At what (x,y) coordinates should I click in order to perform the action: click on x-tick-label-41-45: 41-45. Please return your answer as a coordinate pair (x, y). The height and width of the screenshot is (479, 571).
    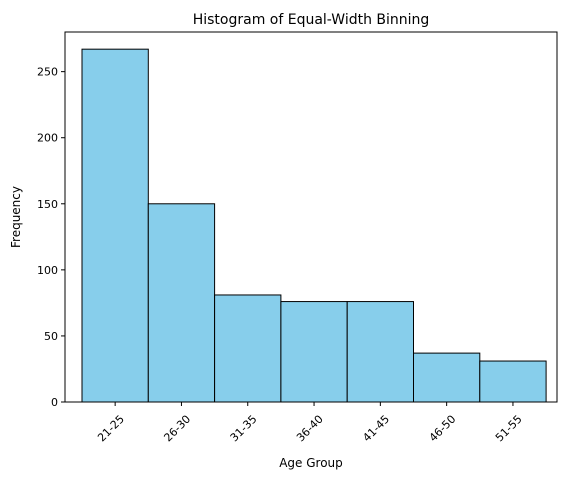
    Looking at the image, I should click on (376, 429).